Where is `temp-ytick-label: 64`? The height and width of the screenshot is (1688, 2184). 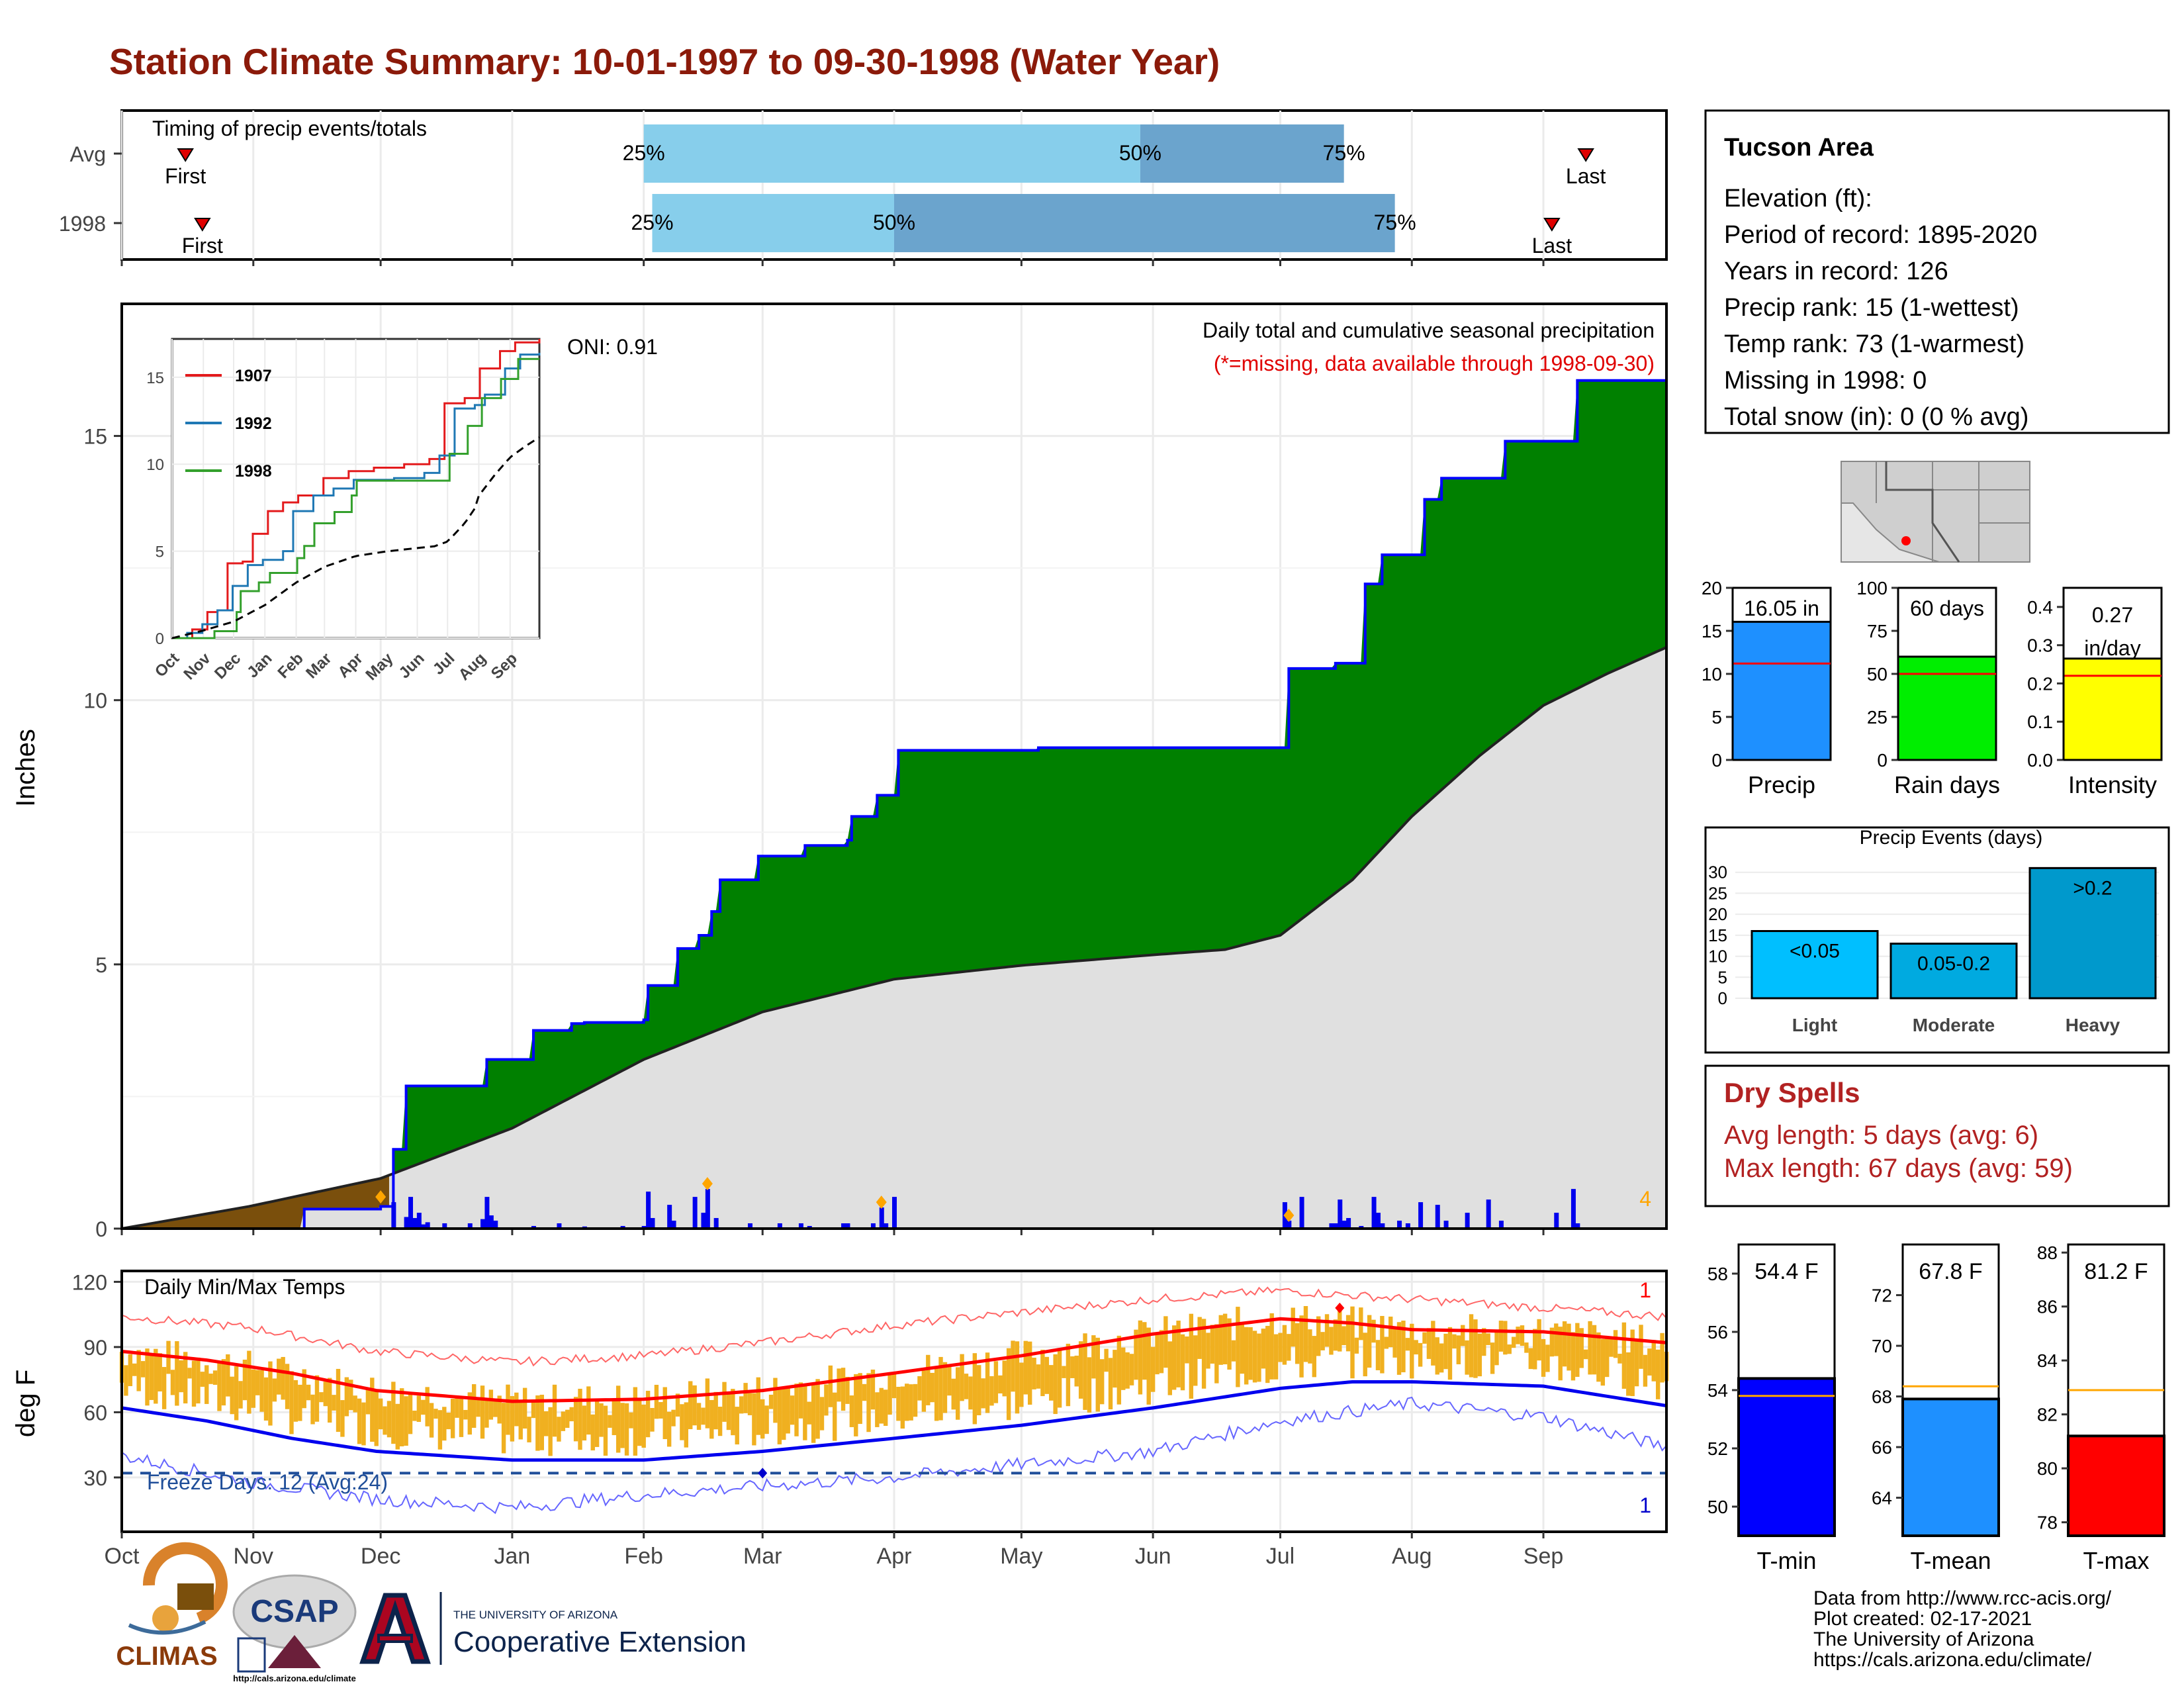 temp-ytick-label: 64 is located at coordinates (1882, 1498).